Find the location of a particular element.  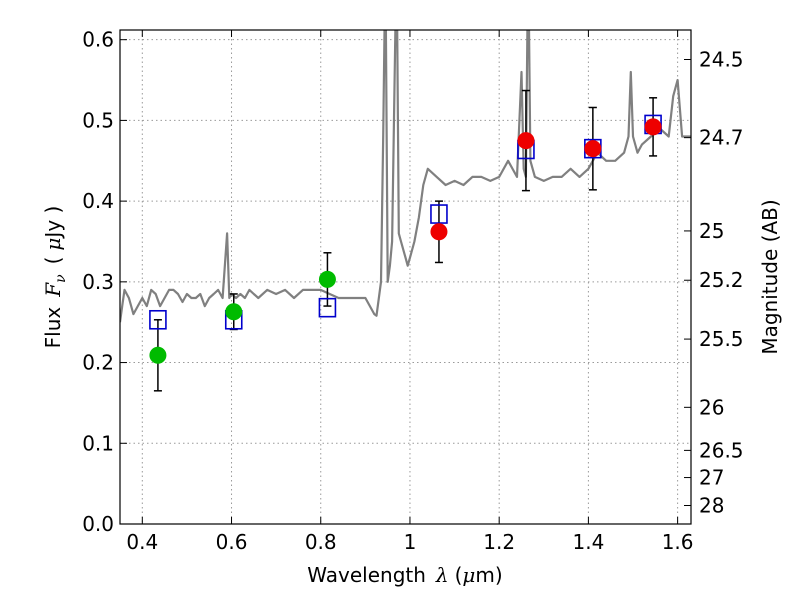

x-tick-label: 0.8 is located at coordinates (321, 542).